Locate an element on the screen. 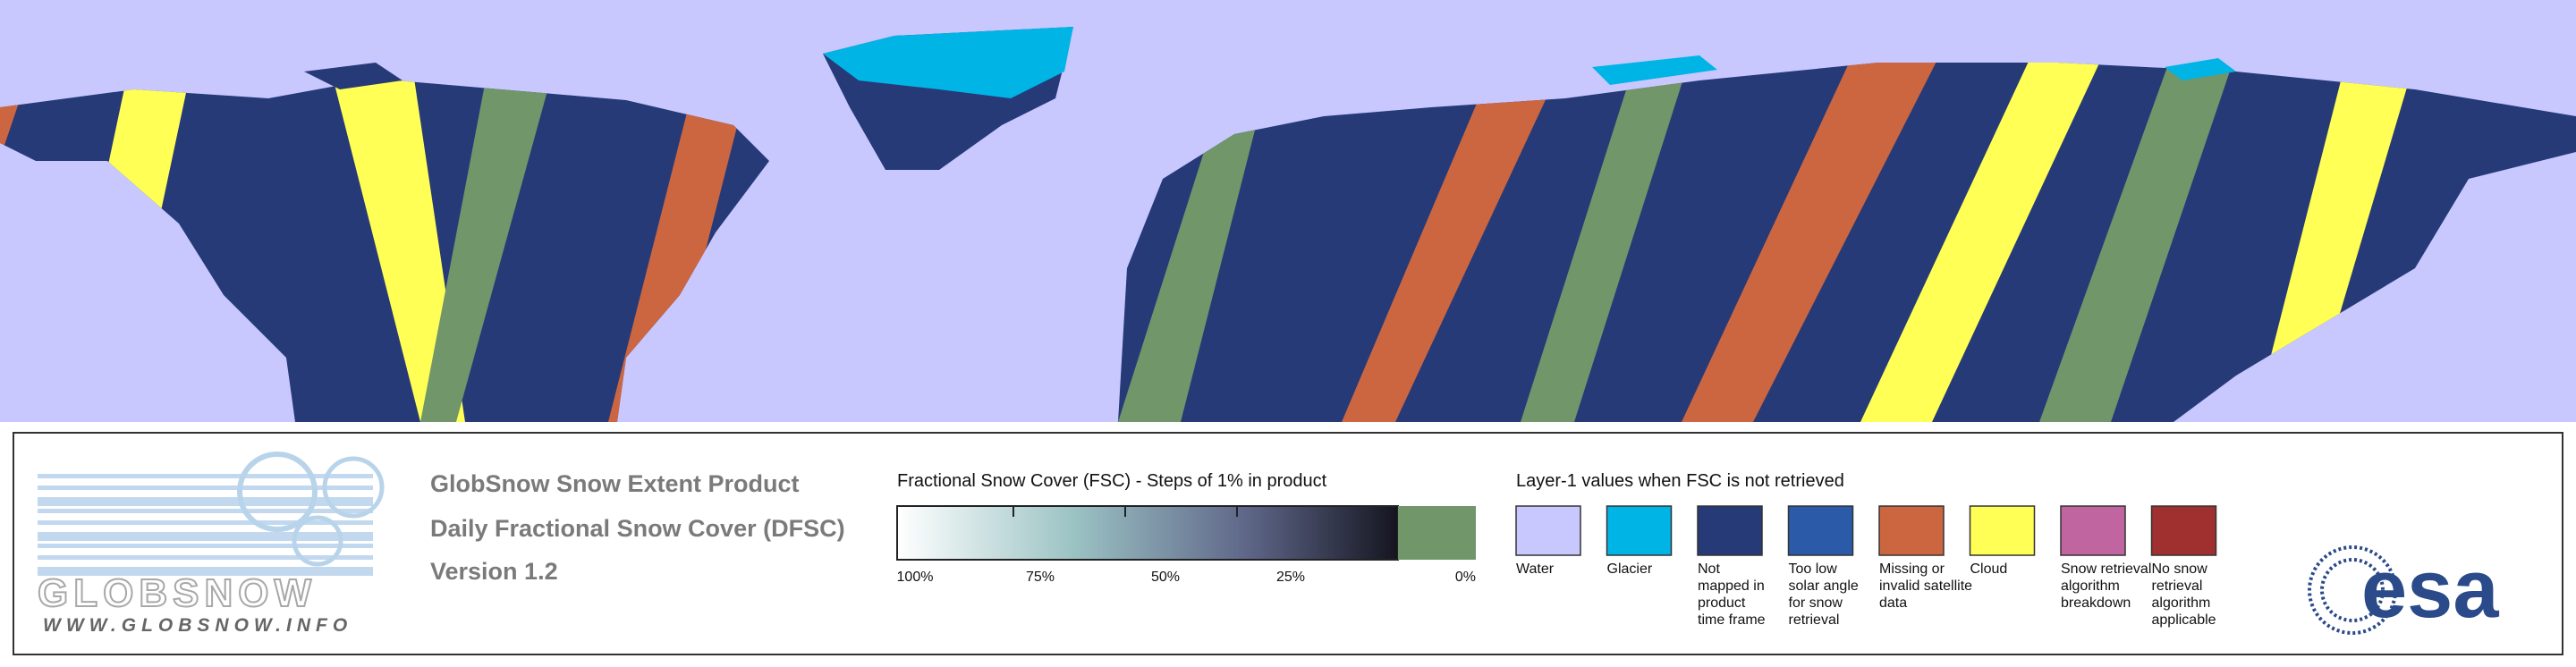 The height and width of the screenshot is (667, 2576). fsc-label: 25% is located at coordinates (1290, 577).